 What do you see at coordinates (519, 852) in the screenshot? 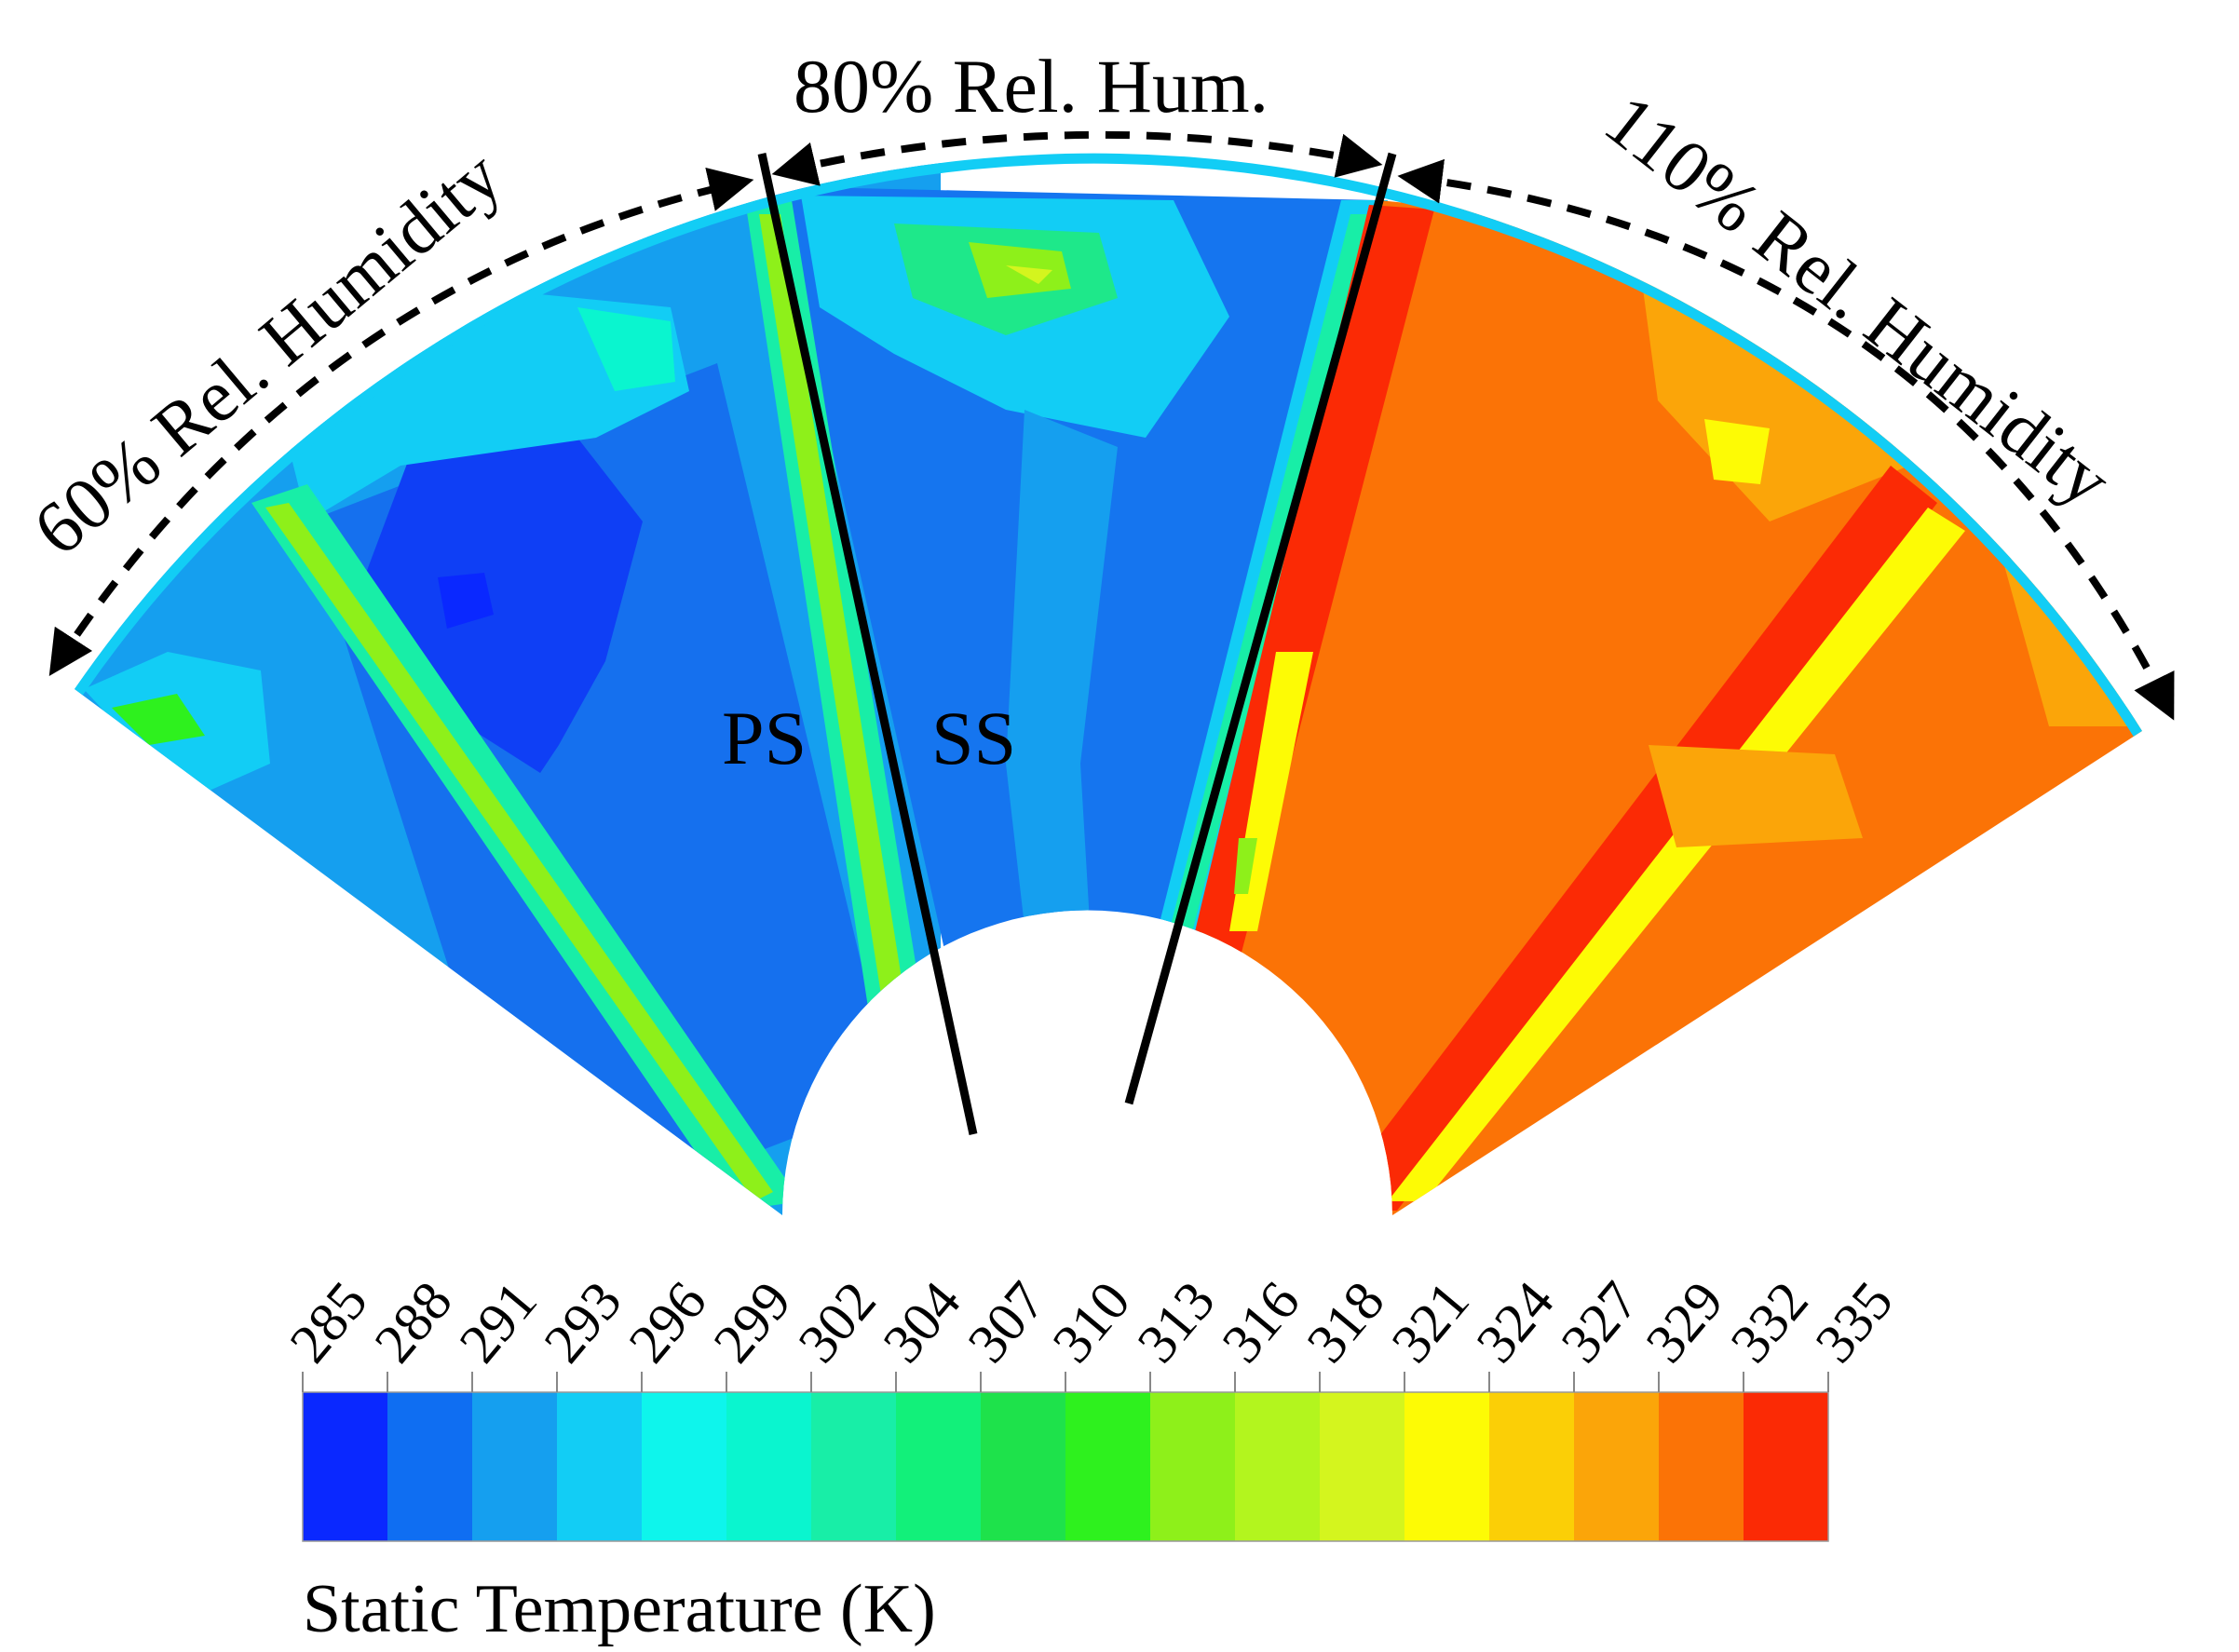
I see `left-wake-core` at bounding box center [519, 852].